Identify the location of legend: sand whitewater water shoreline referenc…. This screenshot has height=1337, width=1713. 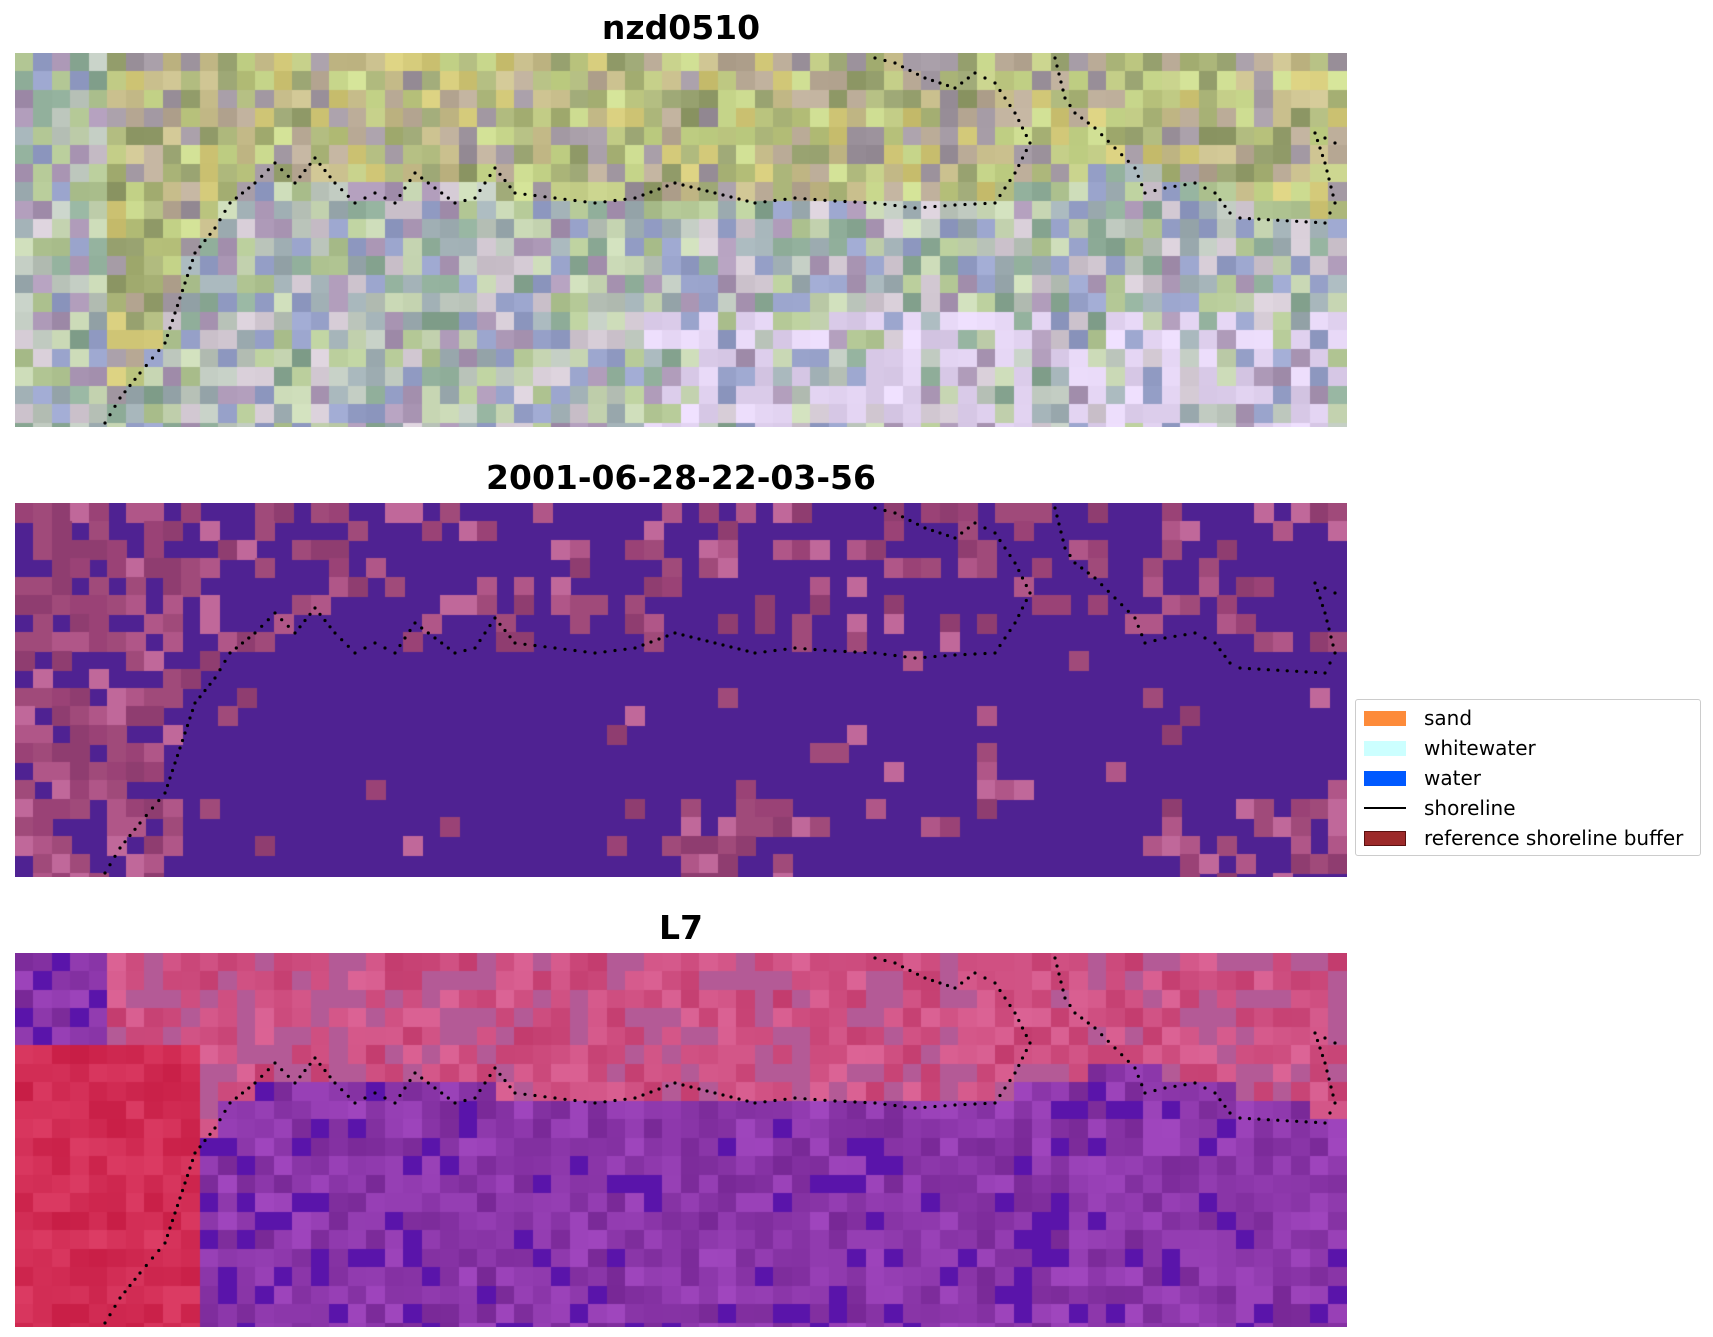
(1528, 777).